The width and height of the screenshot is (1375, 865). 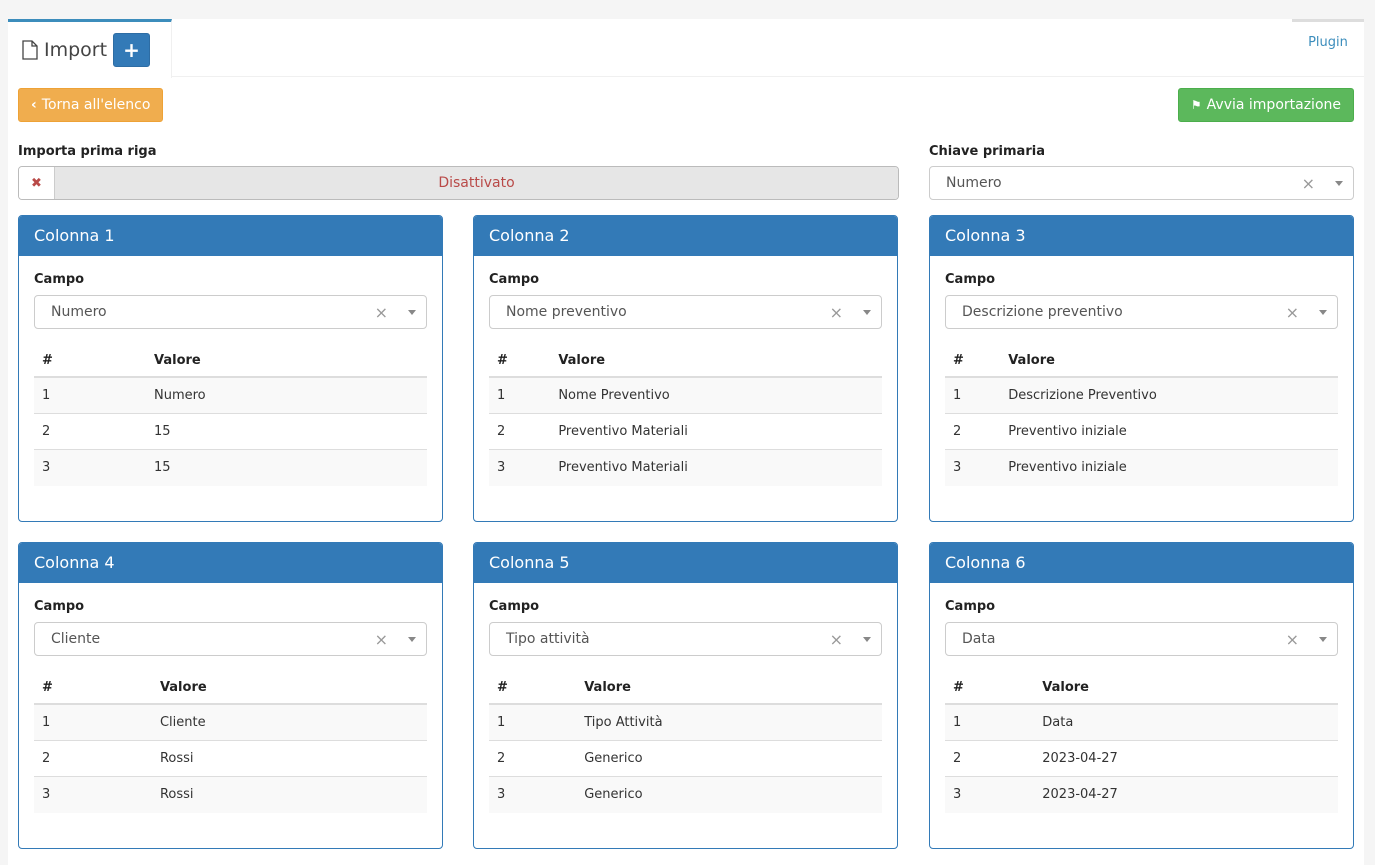 What do you see at coordinates (1141, 183) in the screenshot?
I see `primary-key-select: Numero ×` at bounding box center [1141, 183].